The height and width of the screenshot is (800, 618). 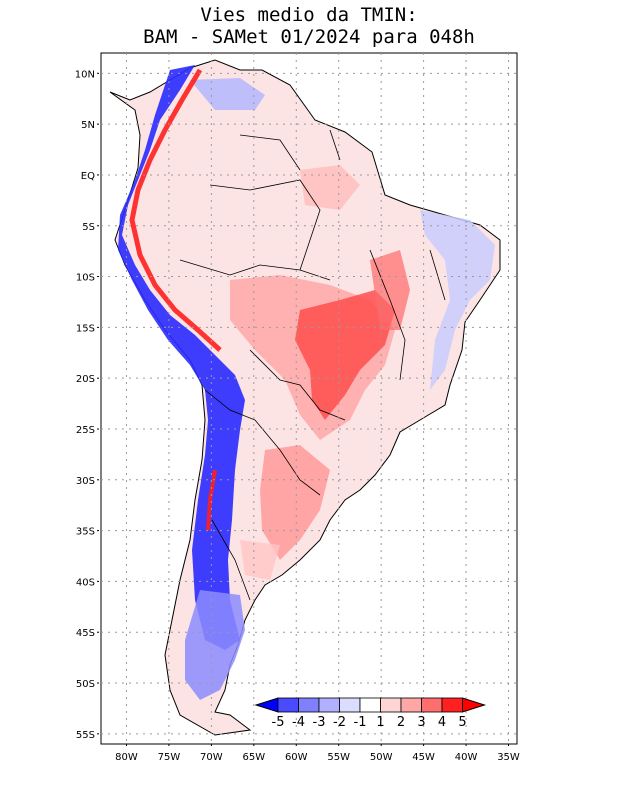 What do you see at coordinates (466, 757) in the screenshot?
I see `lon-tick-label: 40W` at bounding box center [466, 757].